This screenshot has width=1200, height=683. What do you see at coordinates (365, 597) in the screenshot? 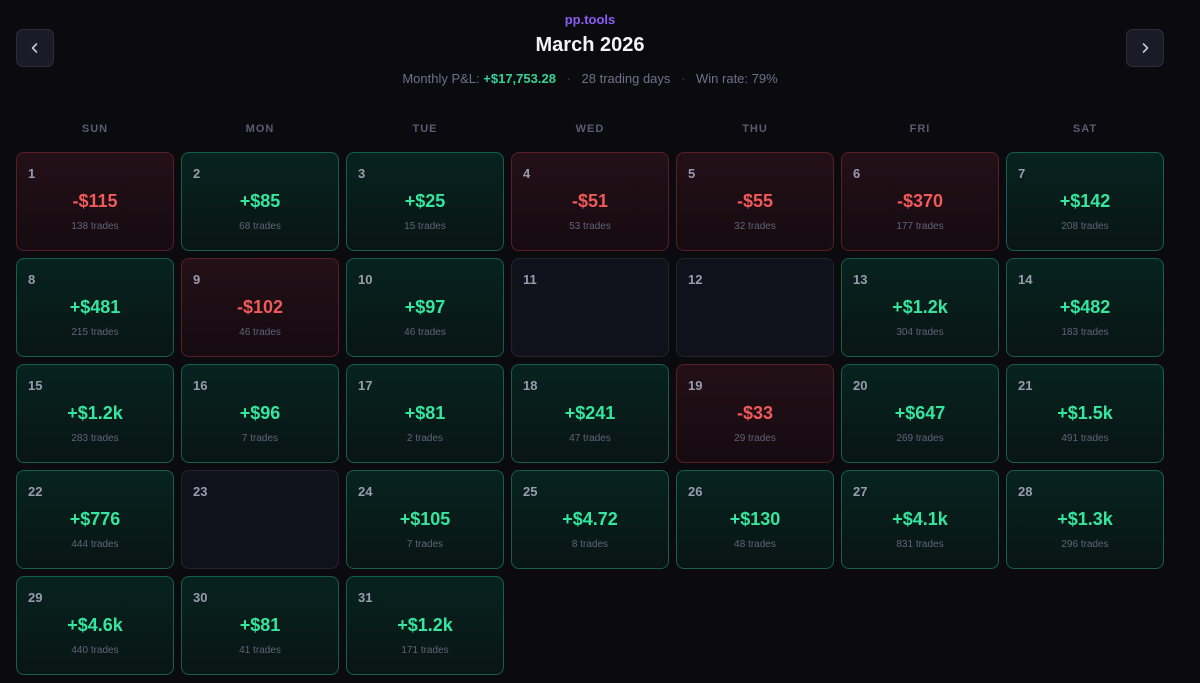
I see `day-number: 31` at bounding box center [365, 597].